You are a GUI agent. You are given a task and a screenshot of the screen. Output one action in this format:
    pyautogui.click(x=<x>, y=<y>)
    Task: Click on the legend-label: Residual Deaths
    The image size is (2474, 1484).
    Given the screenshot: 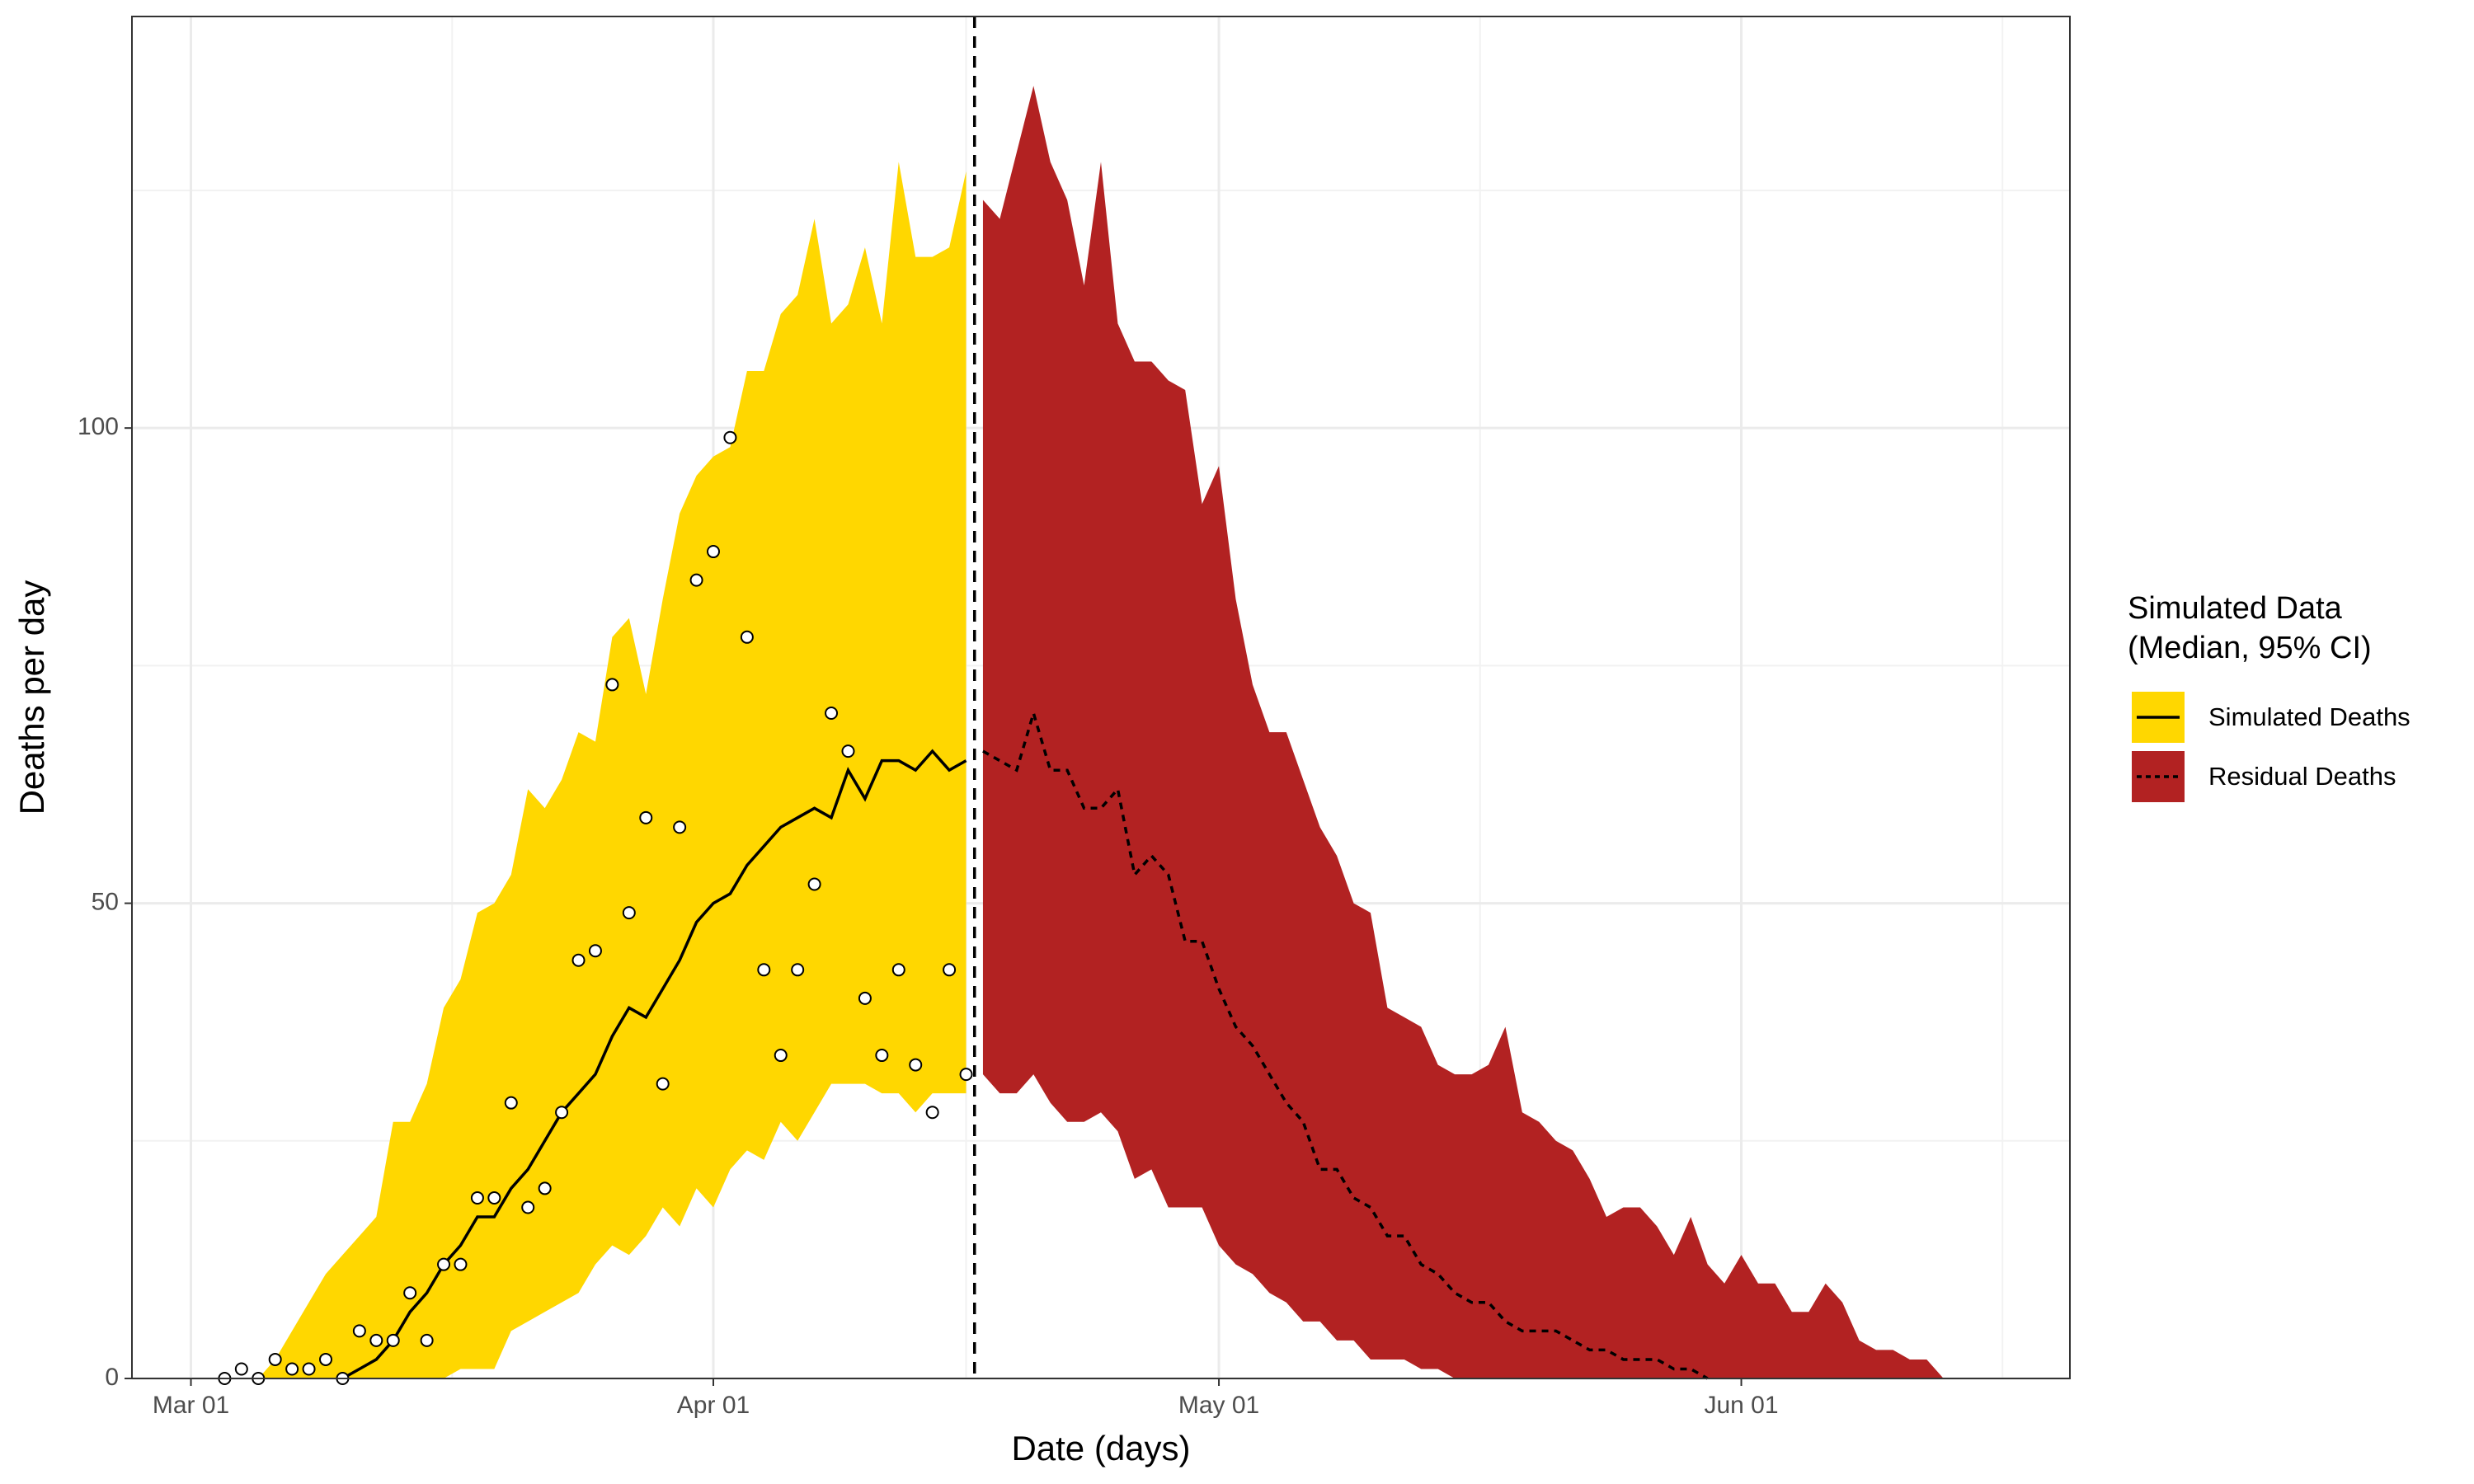 What is the action you would take?
    pyautogui.click(x=2302, y=776)
    